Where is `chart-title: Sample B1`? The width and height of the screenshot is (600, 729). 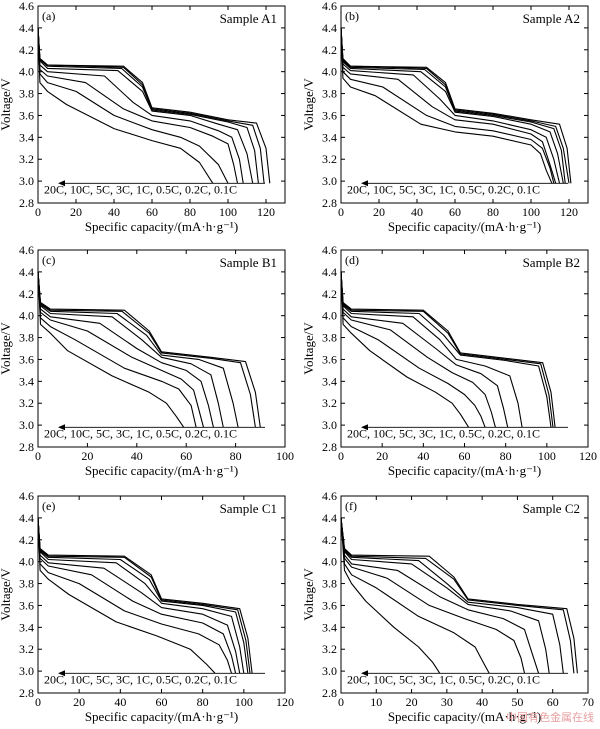 chart-title: Sample B1 is located at coordinates (248, 262).